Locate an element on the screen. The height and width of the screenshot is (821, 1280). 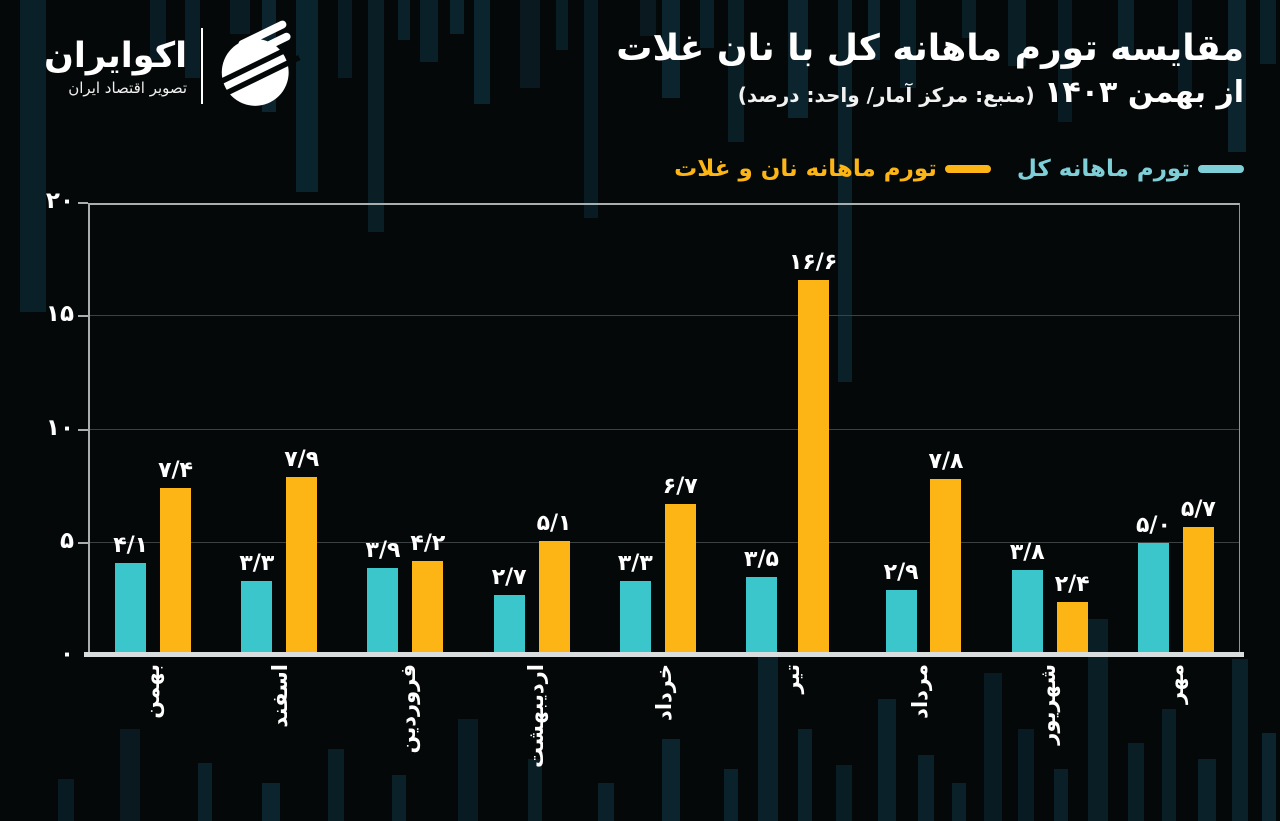
legend: تورم ماهانه کل تورم ماهانه نان و غلات is located at coordinates (959, 169).